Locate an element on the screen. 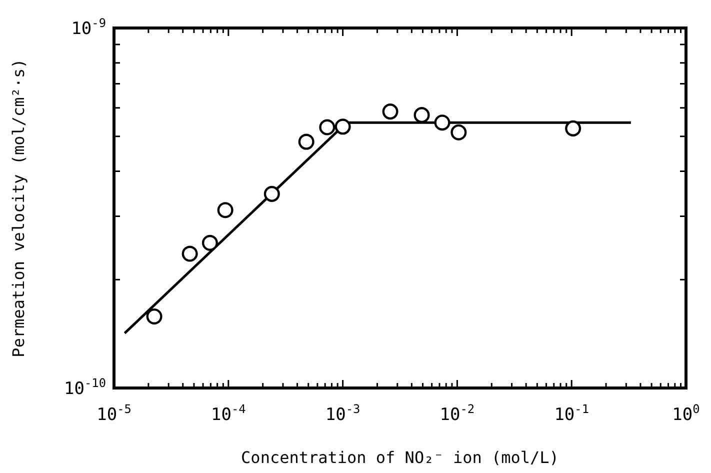  x-tick-label: 10$^{-5}$ is located at coordinates (114, 413).